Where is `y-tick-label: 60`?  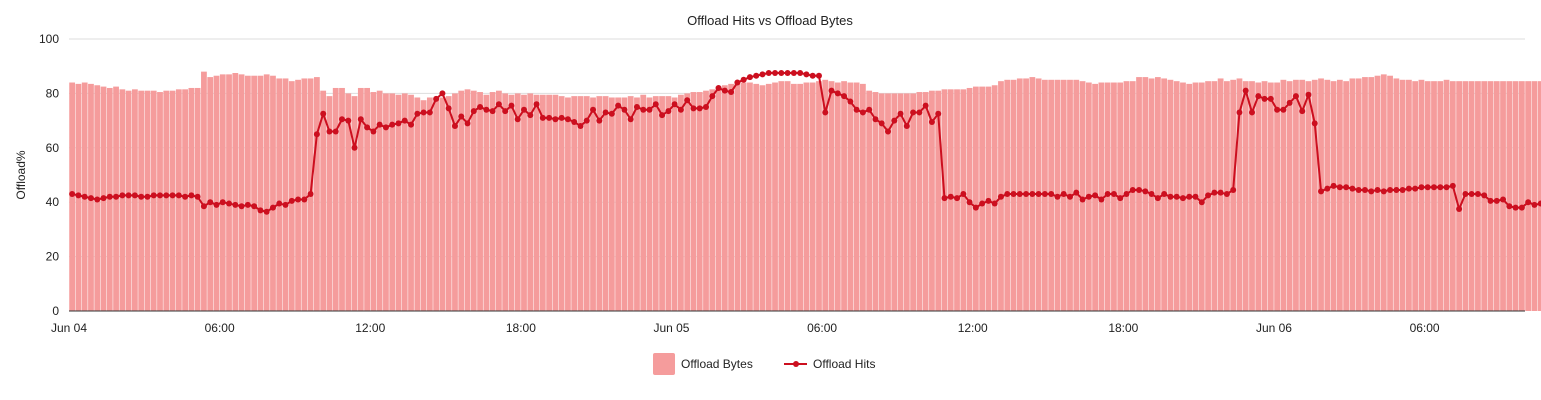
y-tick-label: 60 is located at coordinates (53, 148).